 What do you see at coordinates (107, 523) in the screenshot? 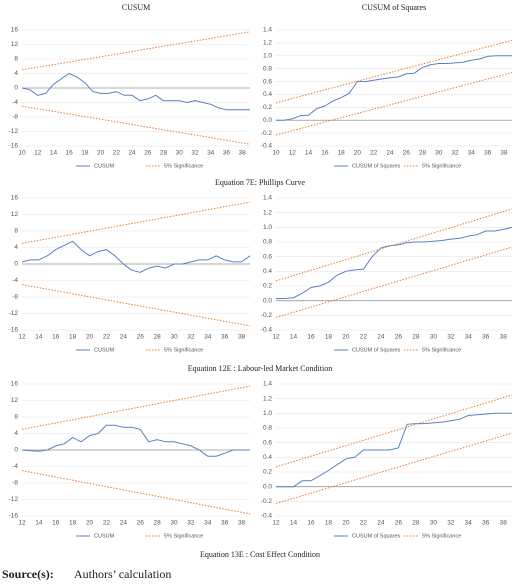
I see `x-tick-label: 22` at bounding box center [107, 523].